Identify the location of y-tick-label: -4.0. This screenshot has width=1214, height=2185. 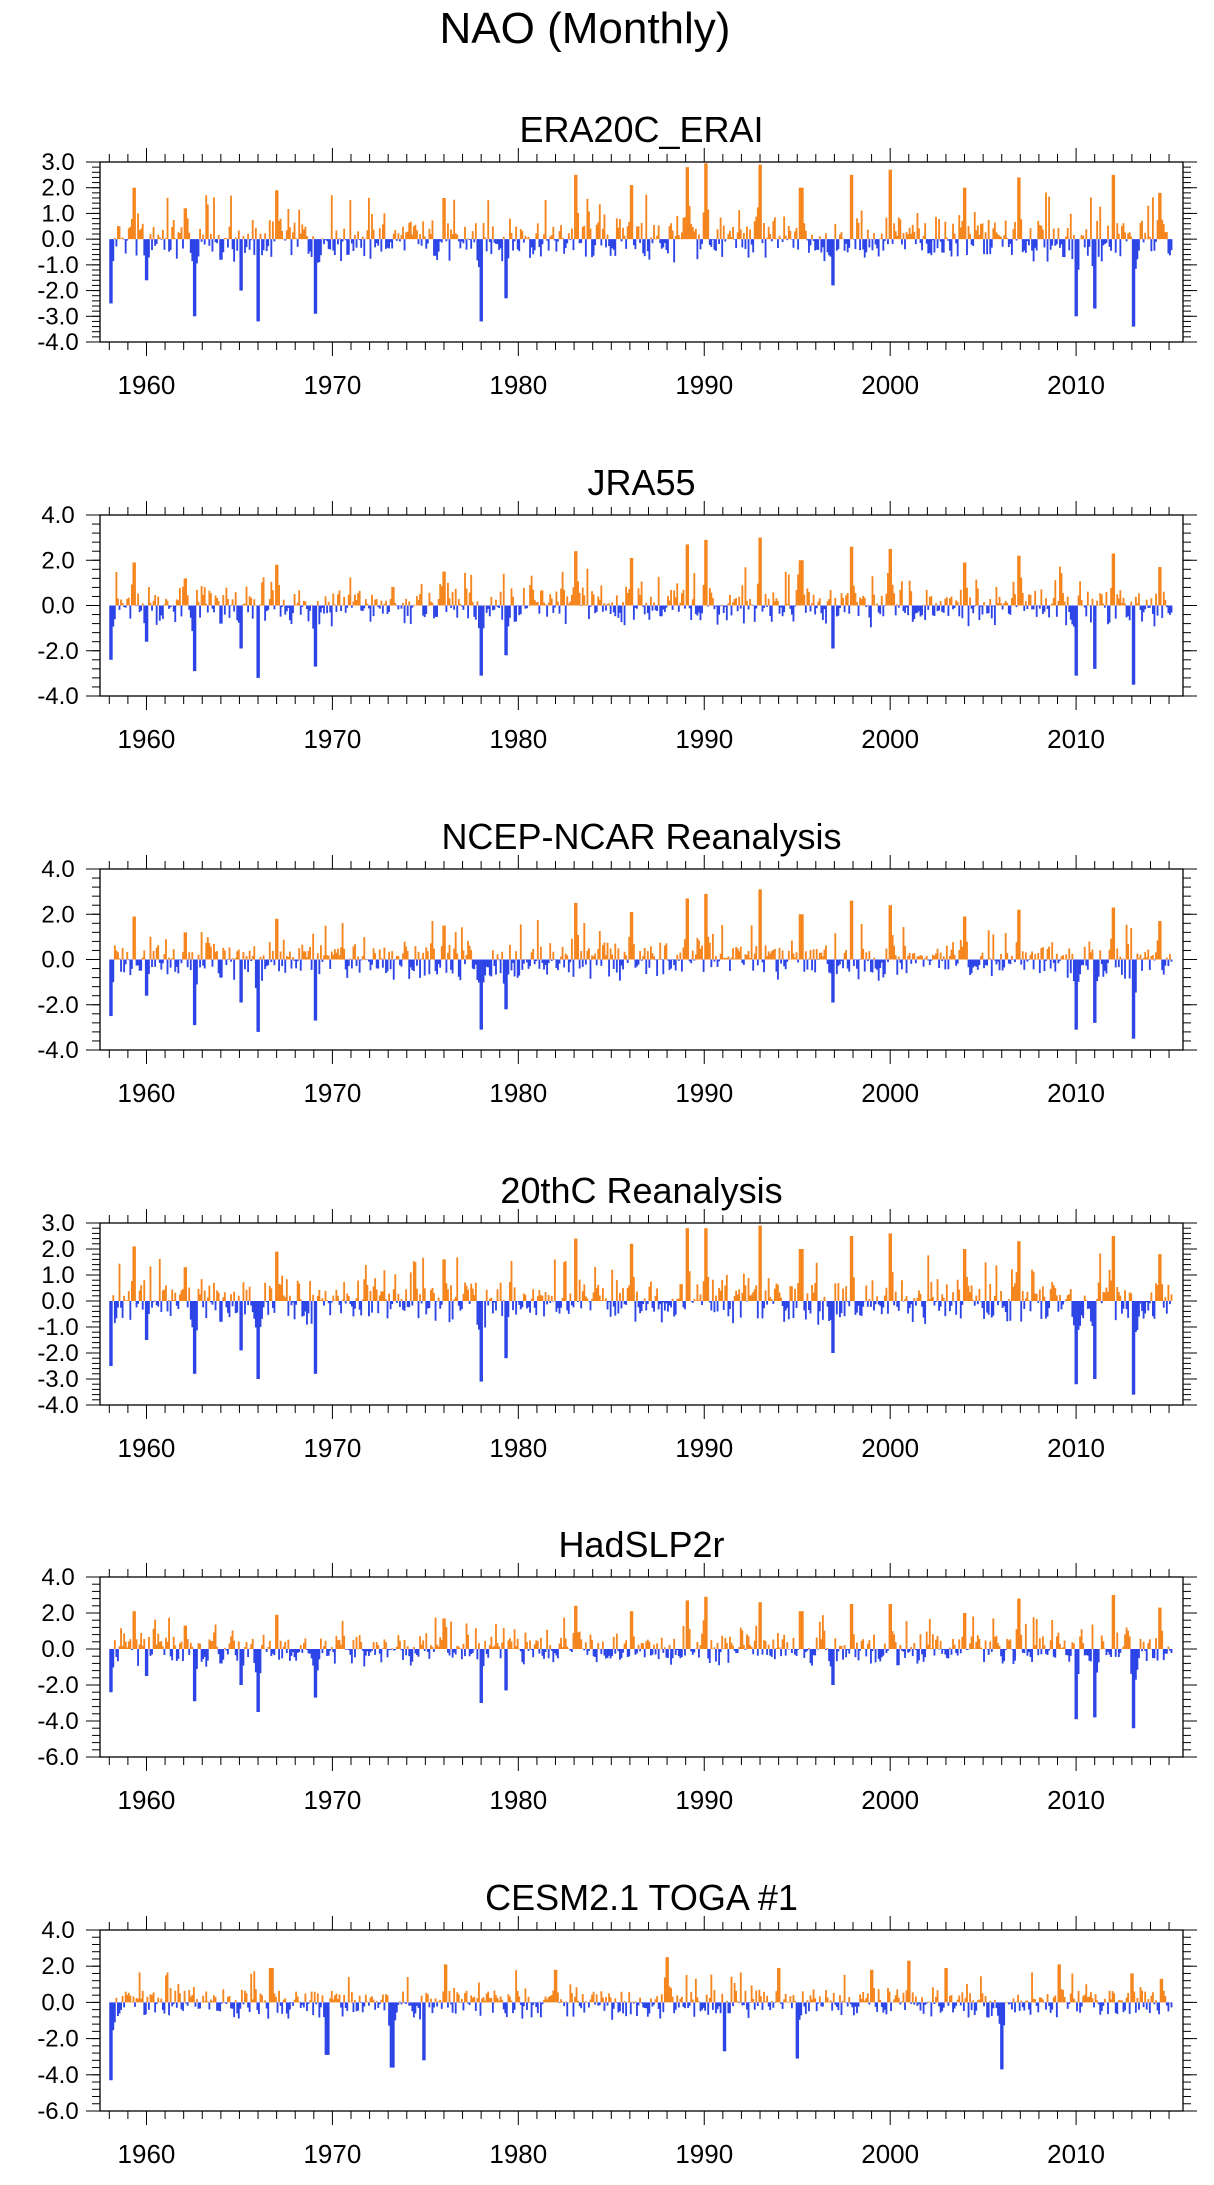
(57, 1721).